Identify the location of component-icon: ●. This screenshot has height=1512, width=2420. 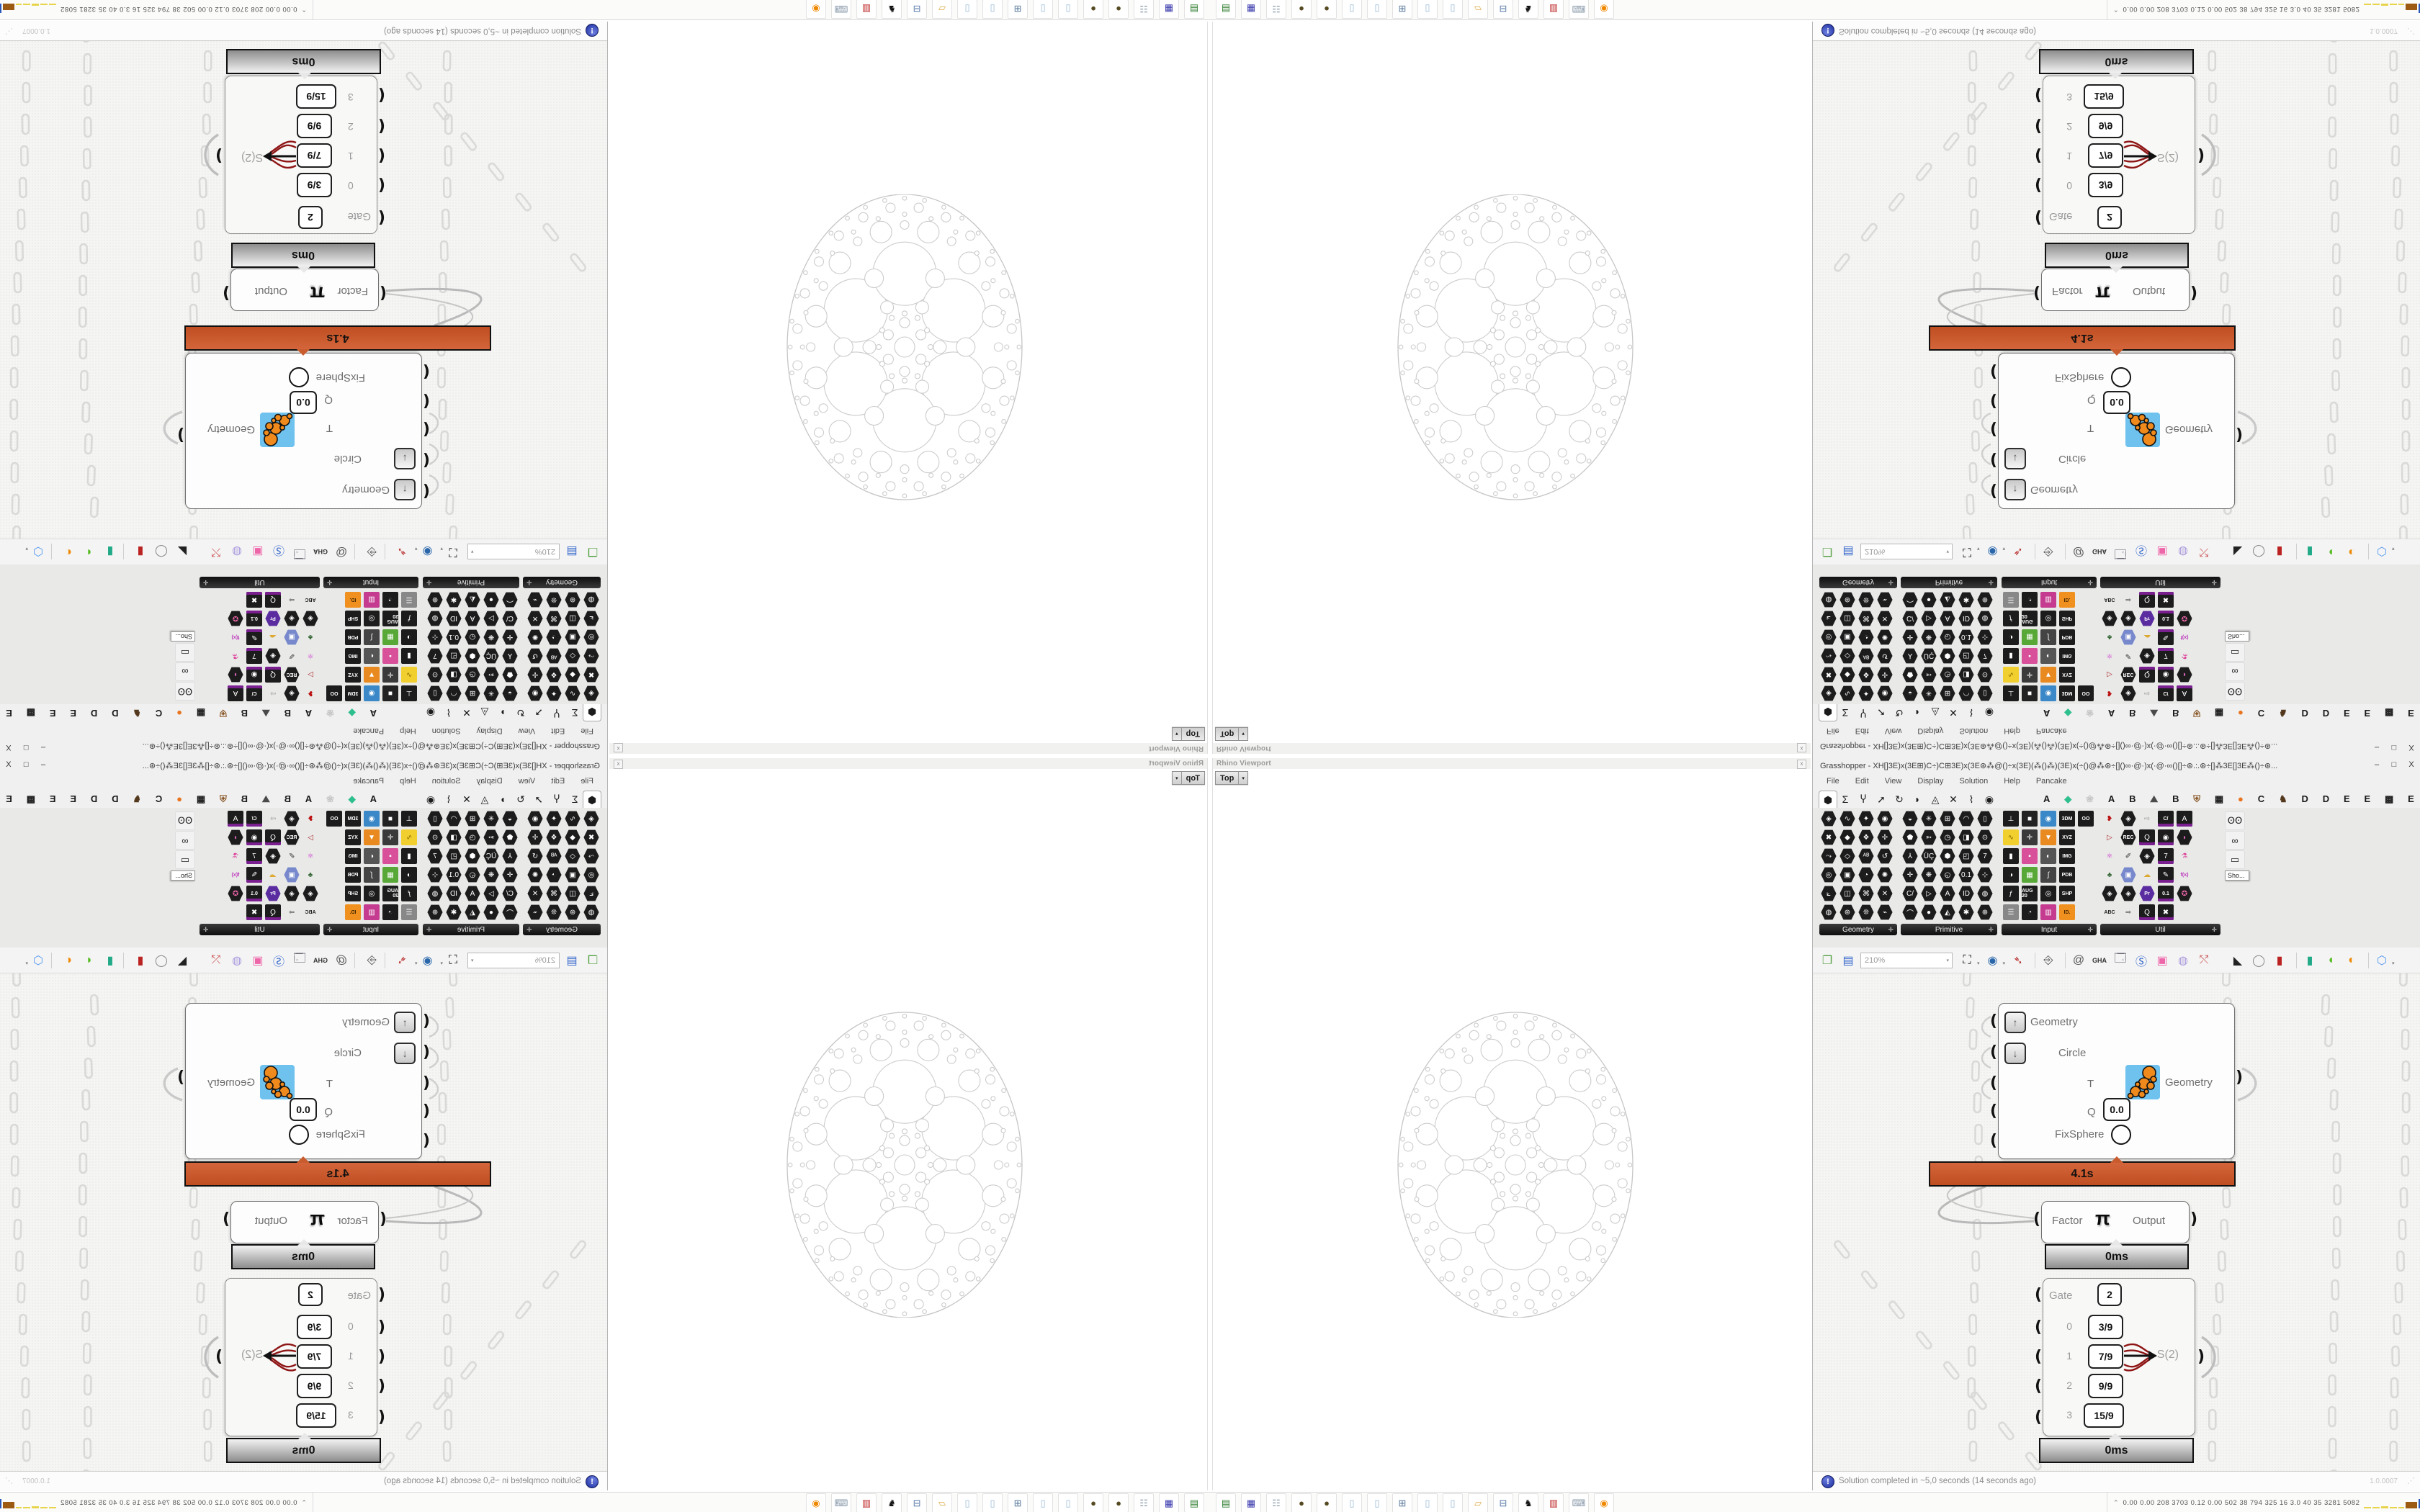
(491, 600).